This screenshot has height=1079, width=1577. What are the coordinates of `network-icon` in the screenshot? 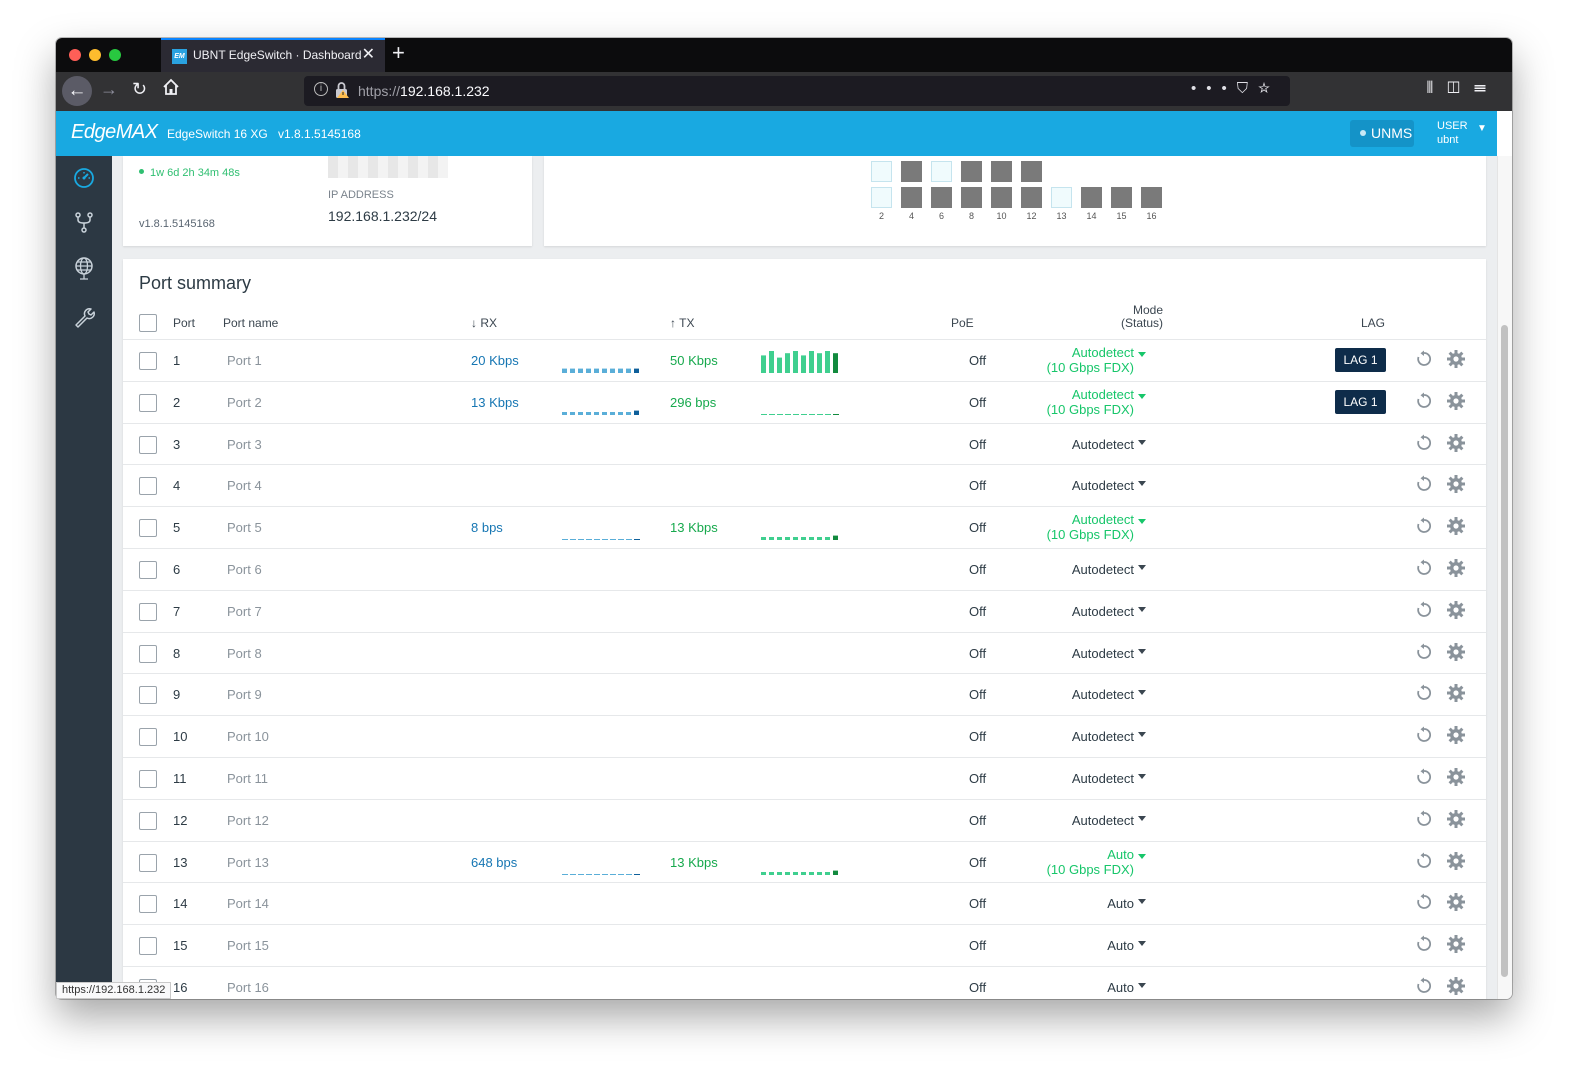 It's located at (84, 268).